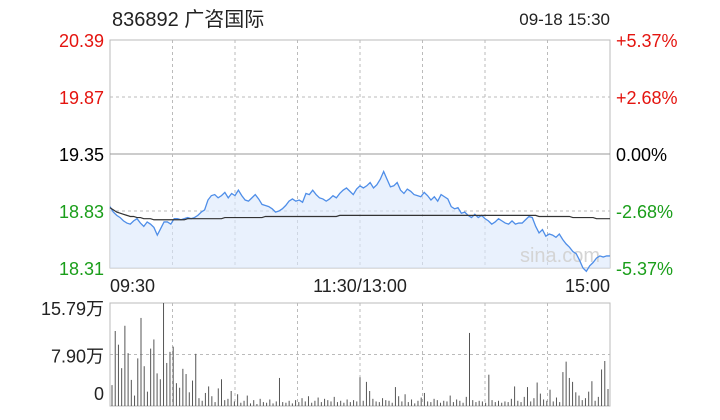 This screenshot has height=420, width=720. What do you see at coordinates (77, 357) in the screenshot?
I see `volume-y-tick-label: 7.90万` at bounding box center [77, 357].